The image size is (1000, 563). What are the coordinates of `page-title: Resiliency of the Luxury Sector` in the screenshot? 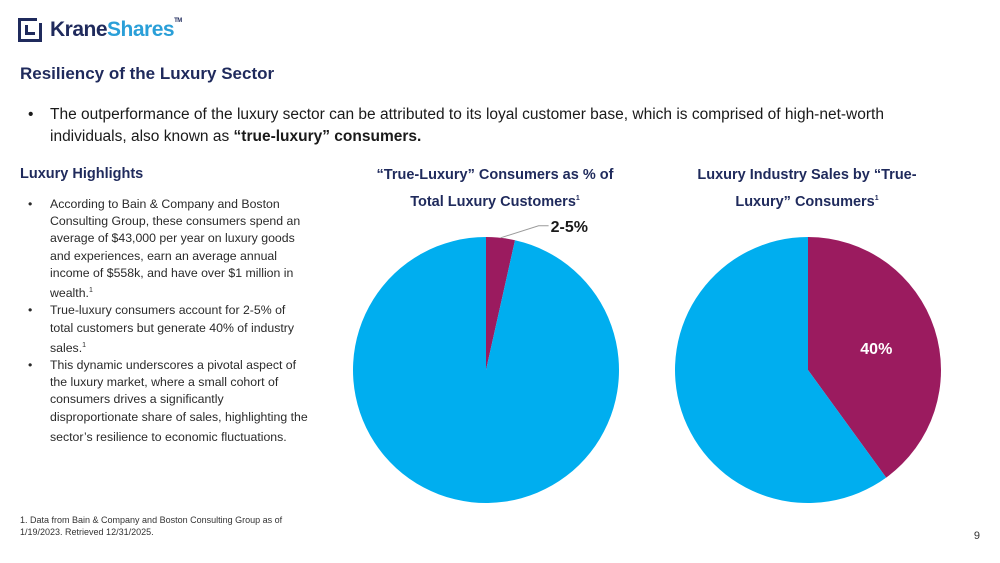 It's located at (147, 73).